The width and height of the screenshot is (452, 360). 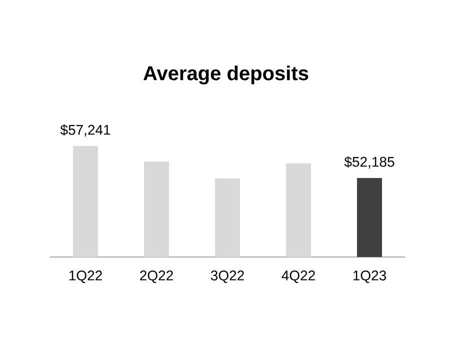 What do you see at coordinates (298, 276) in the screenshot?
I see `x-tick-label: 4Q22` at bounding box center [298, 276].